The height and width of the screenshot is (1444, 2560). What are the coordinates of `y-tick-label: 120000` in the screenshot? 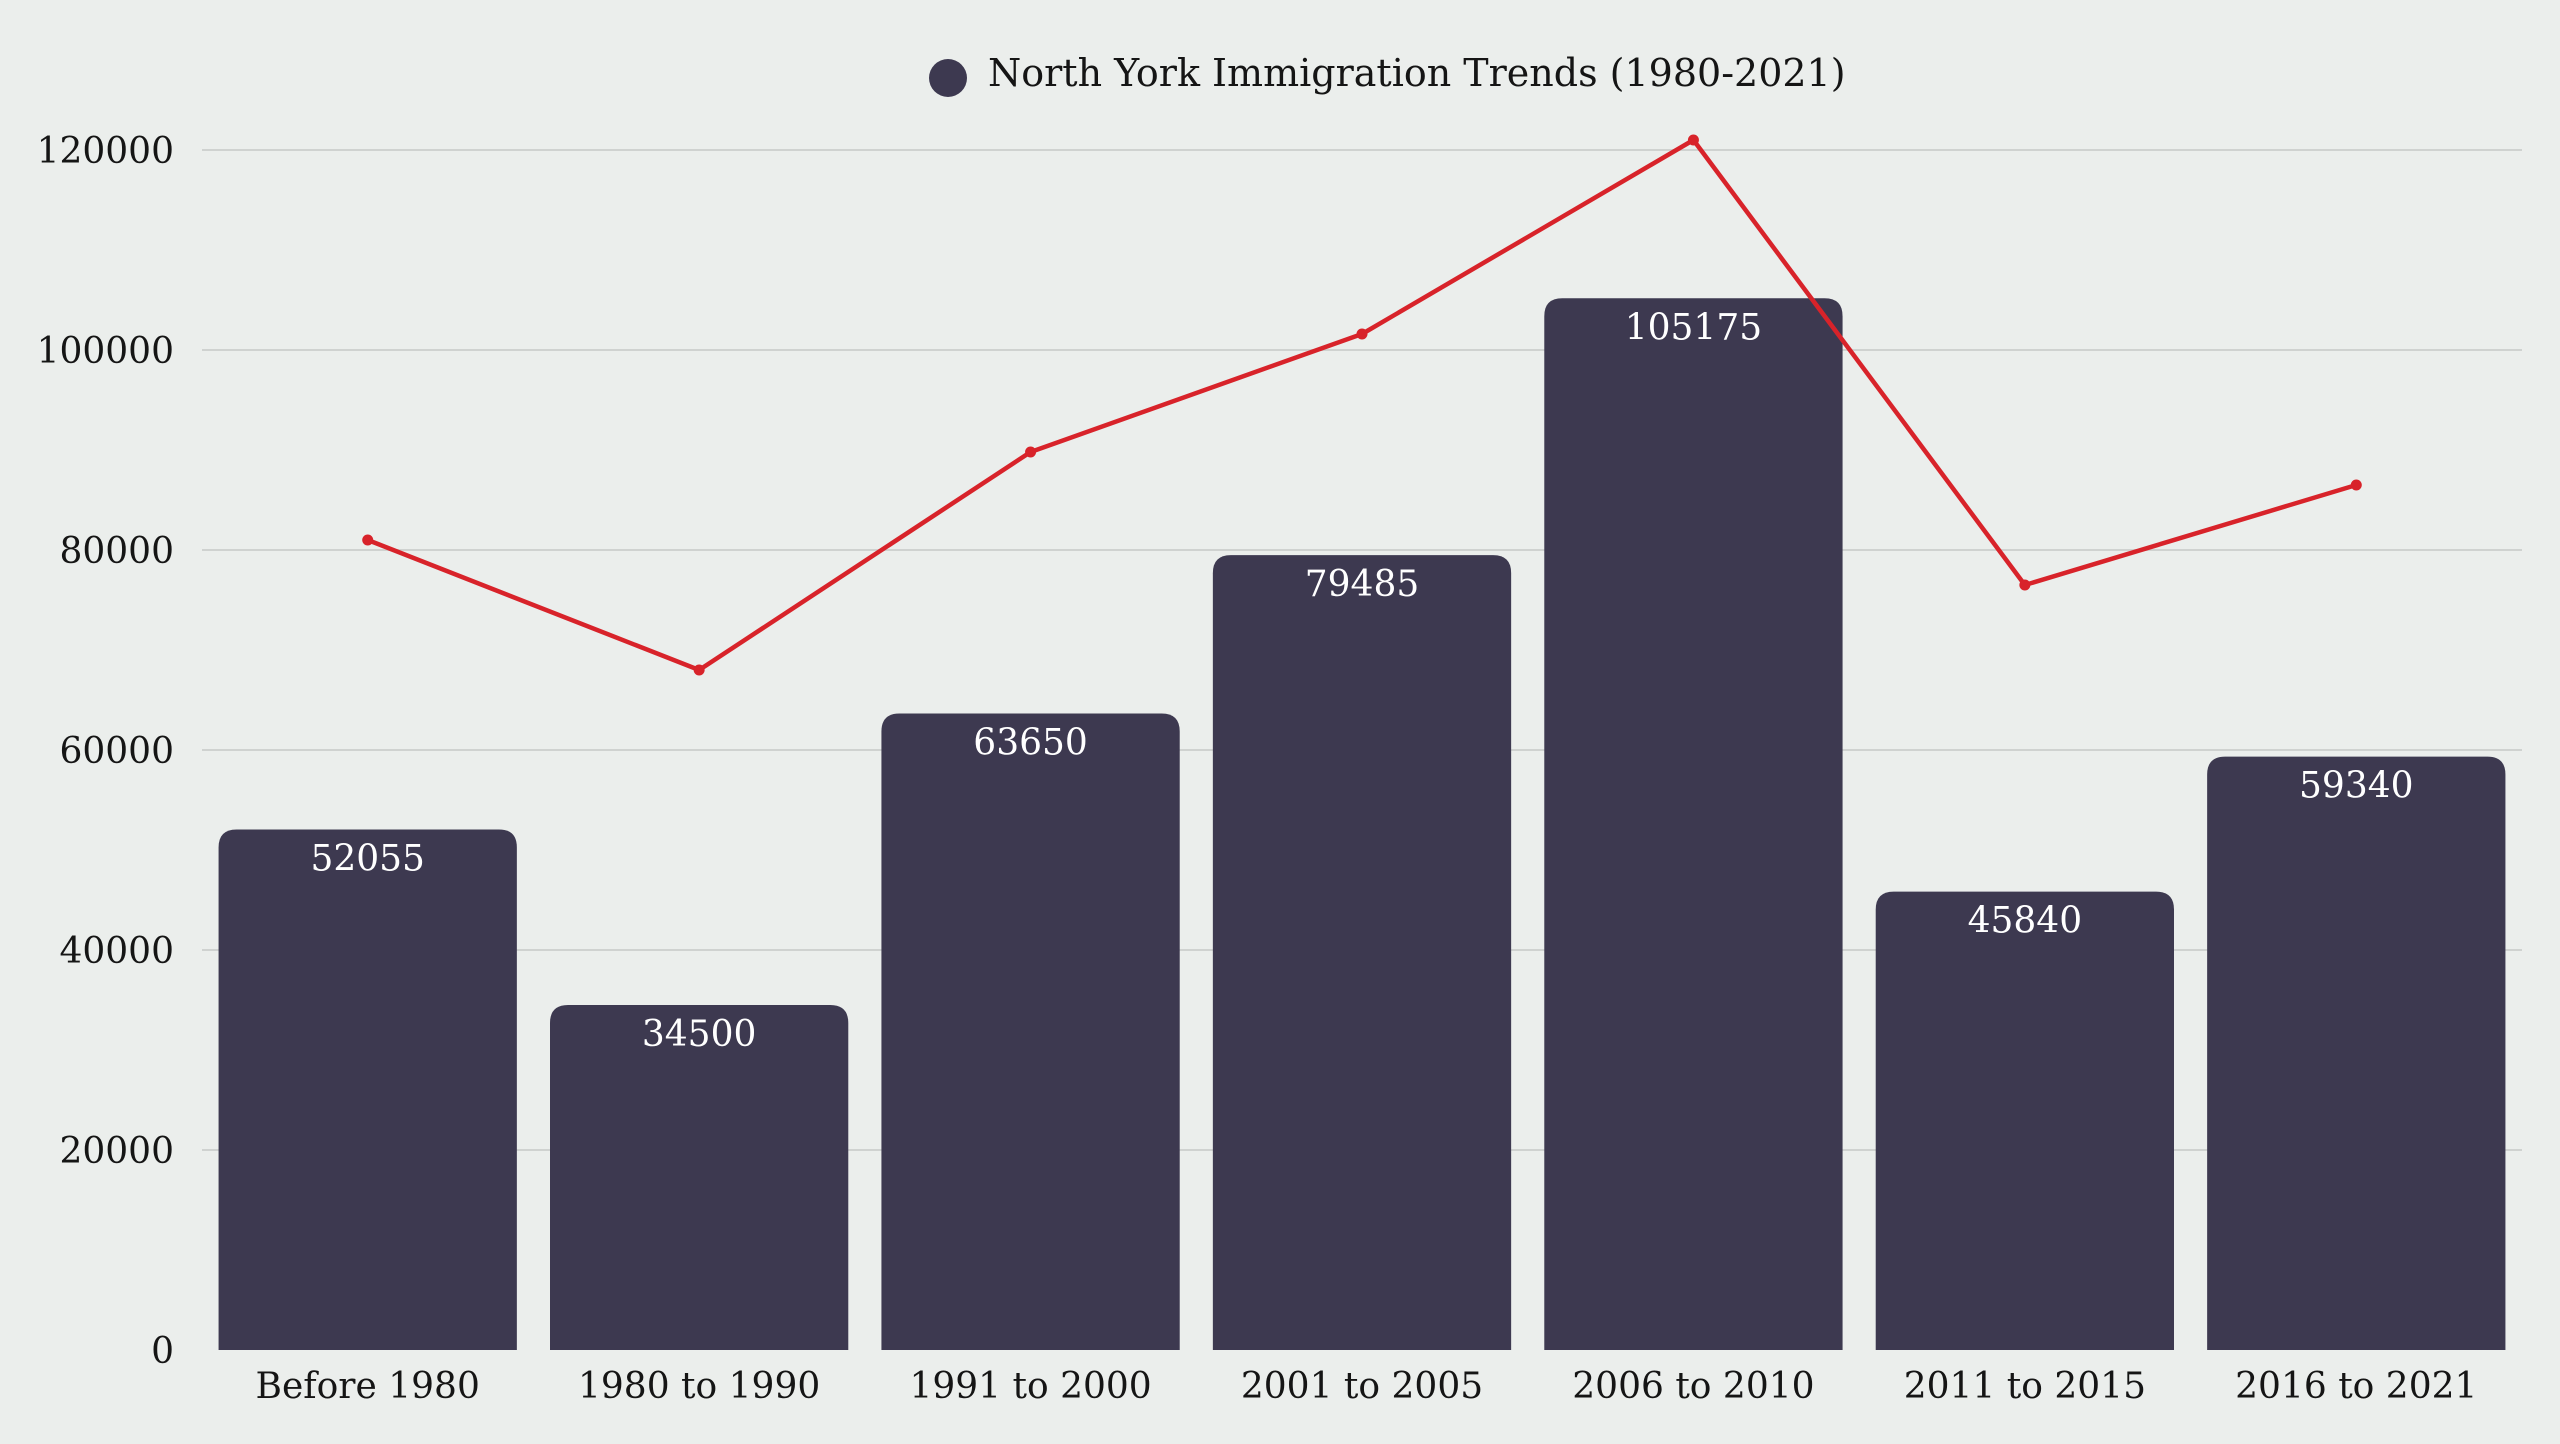 It's located at (105, 151).